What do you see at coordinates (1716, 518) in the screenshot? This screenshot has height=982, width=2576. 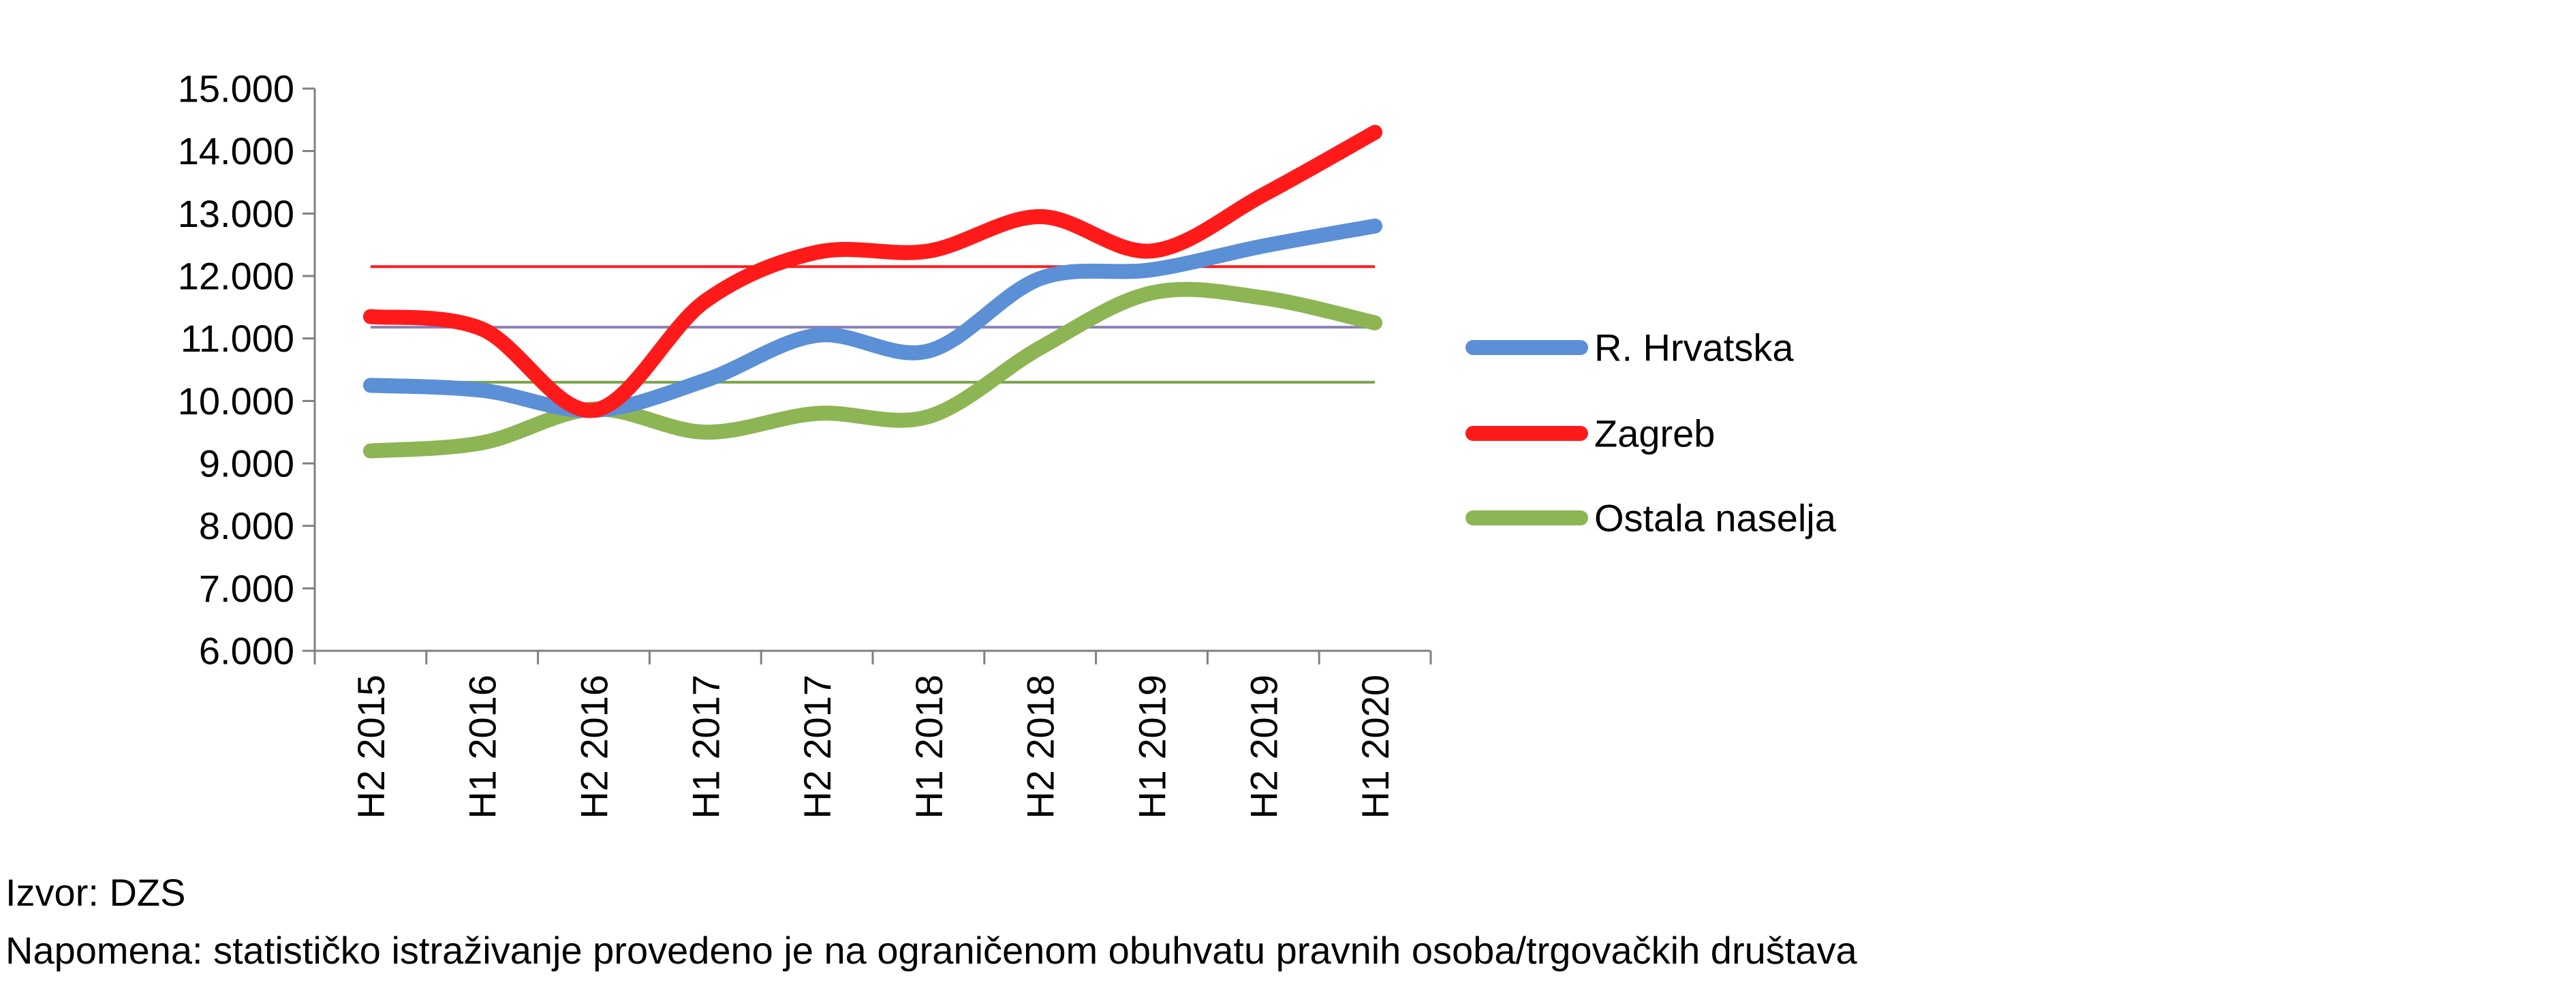 I see `legend-label: Ostala naselja` at bounding box center [1716, 518].